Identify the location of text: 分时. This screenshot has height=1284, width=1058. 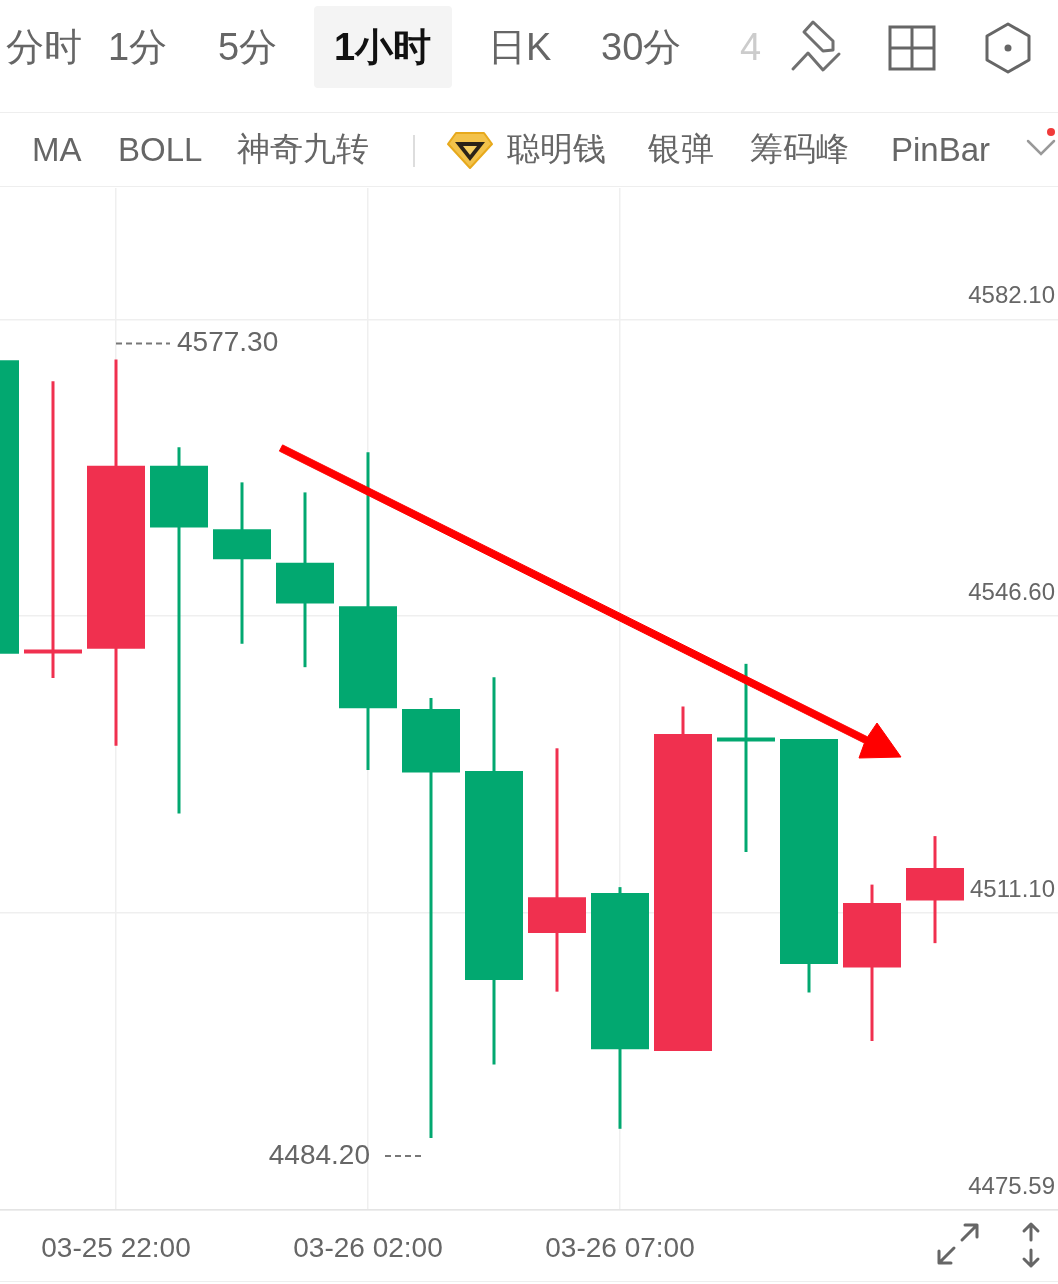
(44, 47).